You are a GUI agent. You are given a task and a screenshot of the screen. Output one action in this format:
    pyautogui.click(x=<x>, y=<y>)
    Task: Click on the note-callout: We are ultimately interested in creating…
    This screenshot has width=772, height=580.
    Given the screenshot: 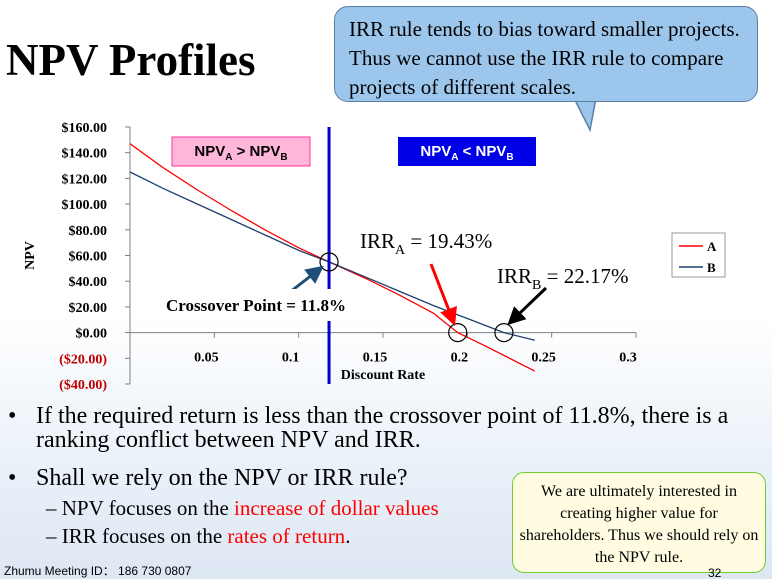 What is the action you would take?
    pyautogui.click(x=639, y=522)
    